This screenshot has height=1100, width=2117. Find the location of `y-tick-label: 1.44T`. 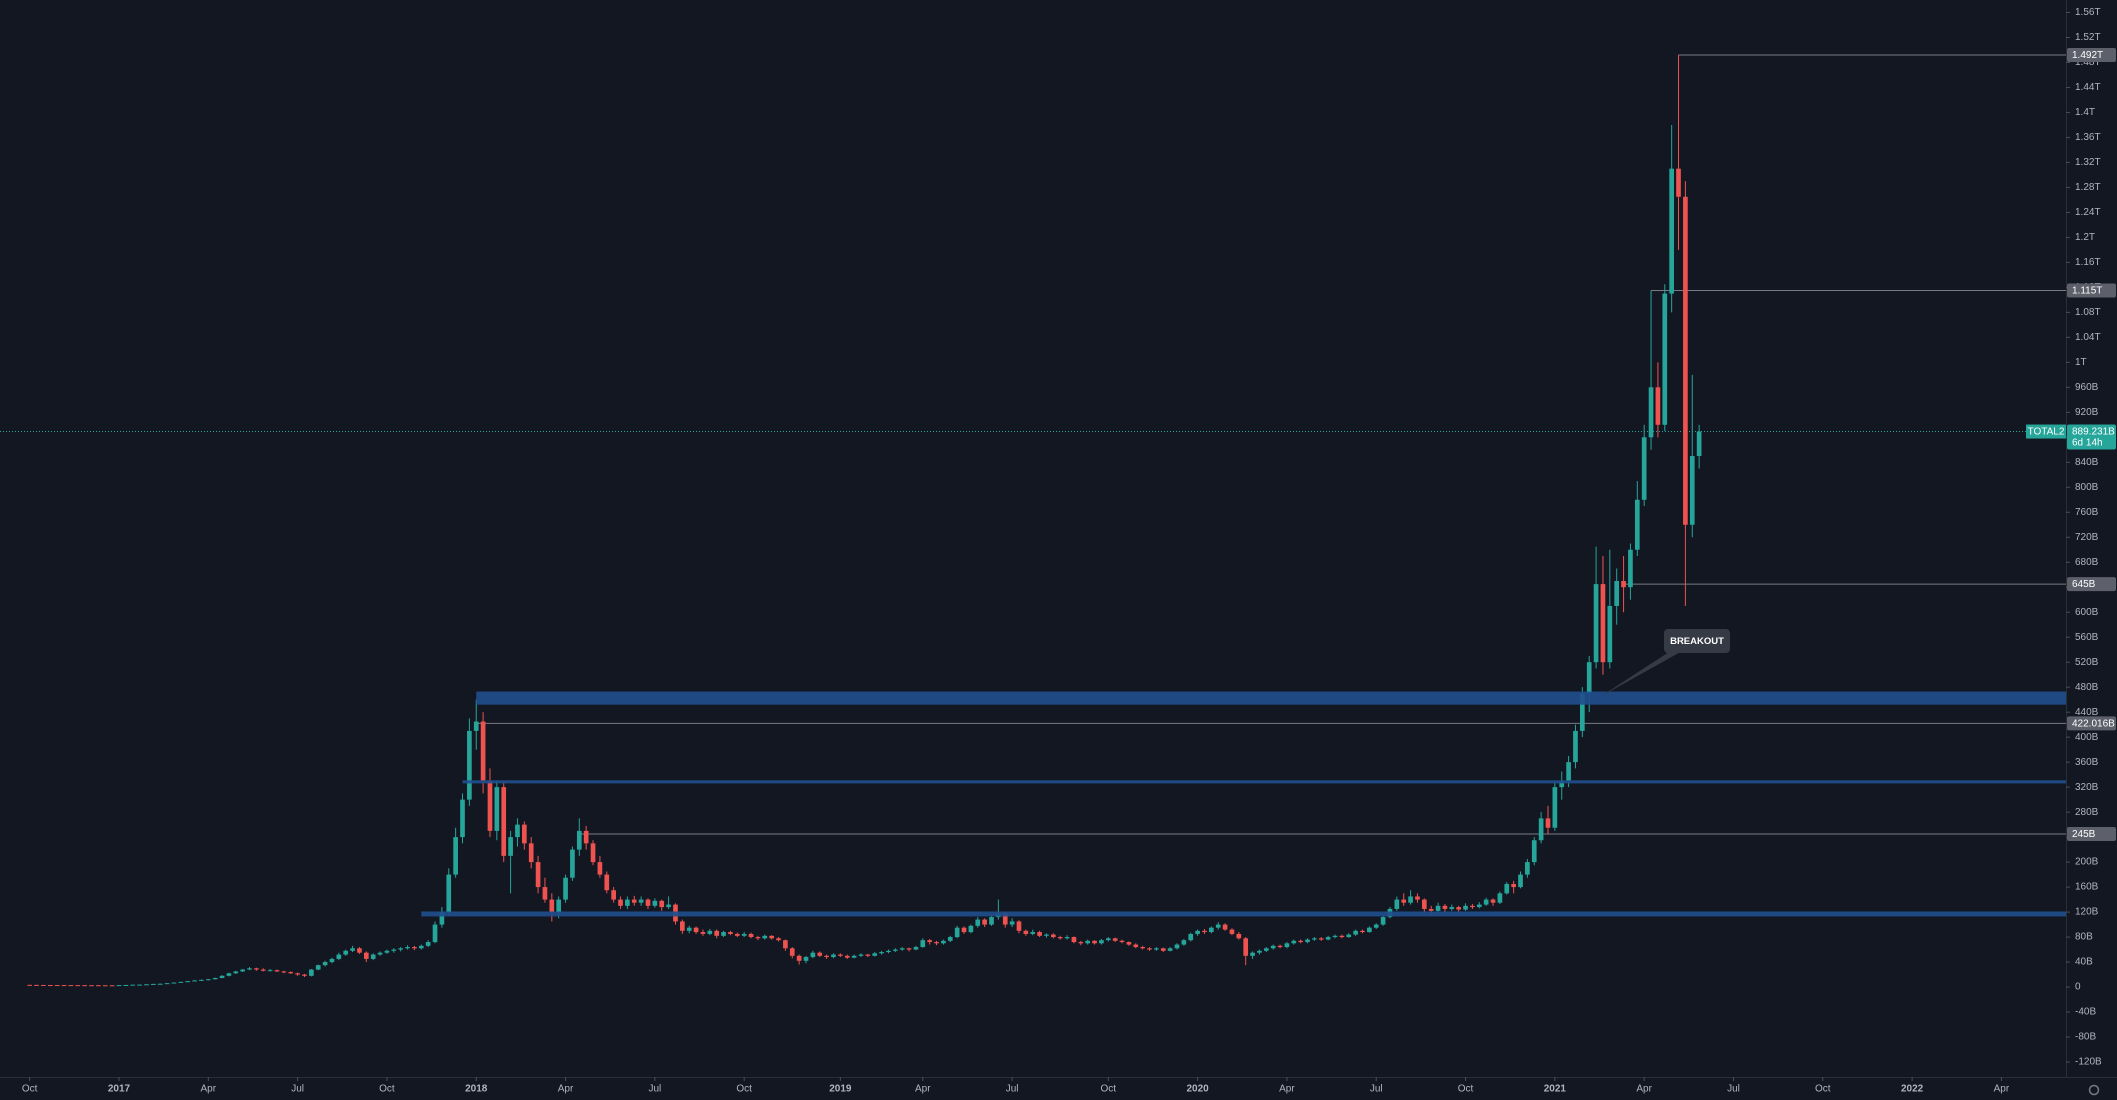

y-tick-label: 1.44T is located at coordinates (2088, 87).